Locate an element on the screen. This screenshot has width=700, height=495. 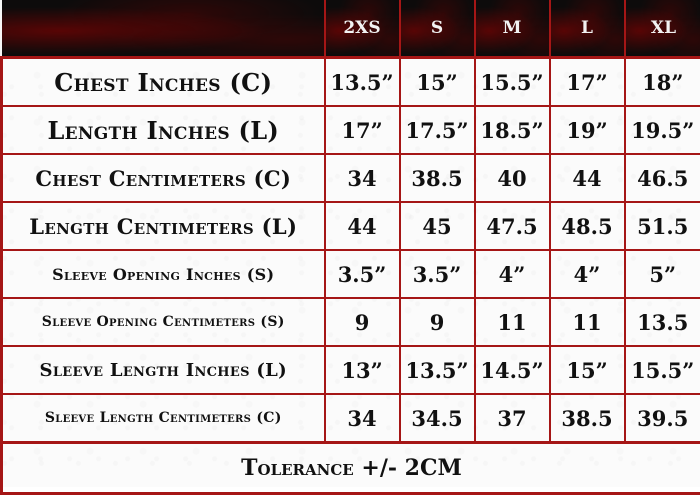
measurement-value: 18.5” is located at coordinates (512, 130).